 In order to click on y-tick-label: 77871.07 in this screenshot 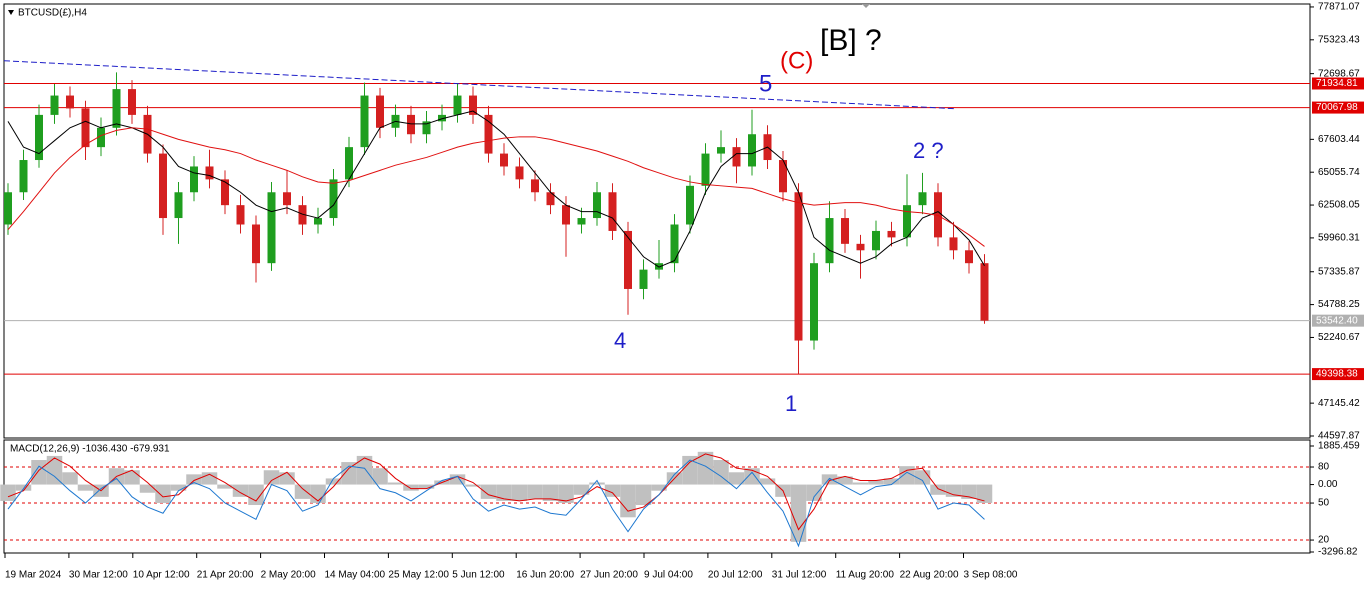, I will do `click(1339, 7)`.